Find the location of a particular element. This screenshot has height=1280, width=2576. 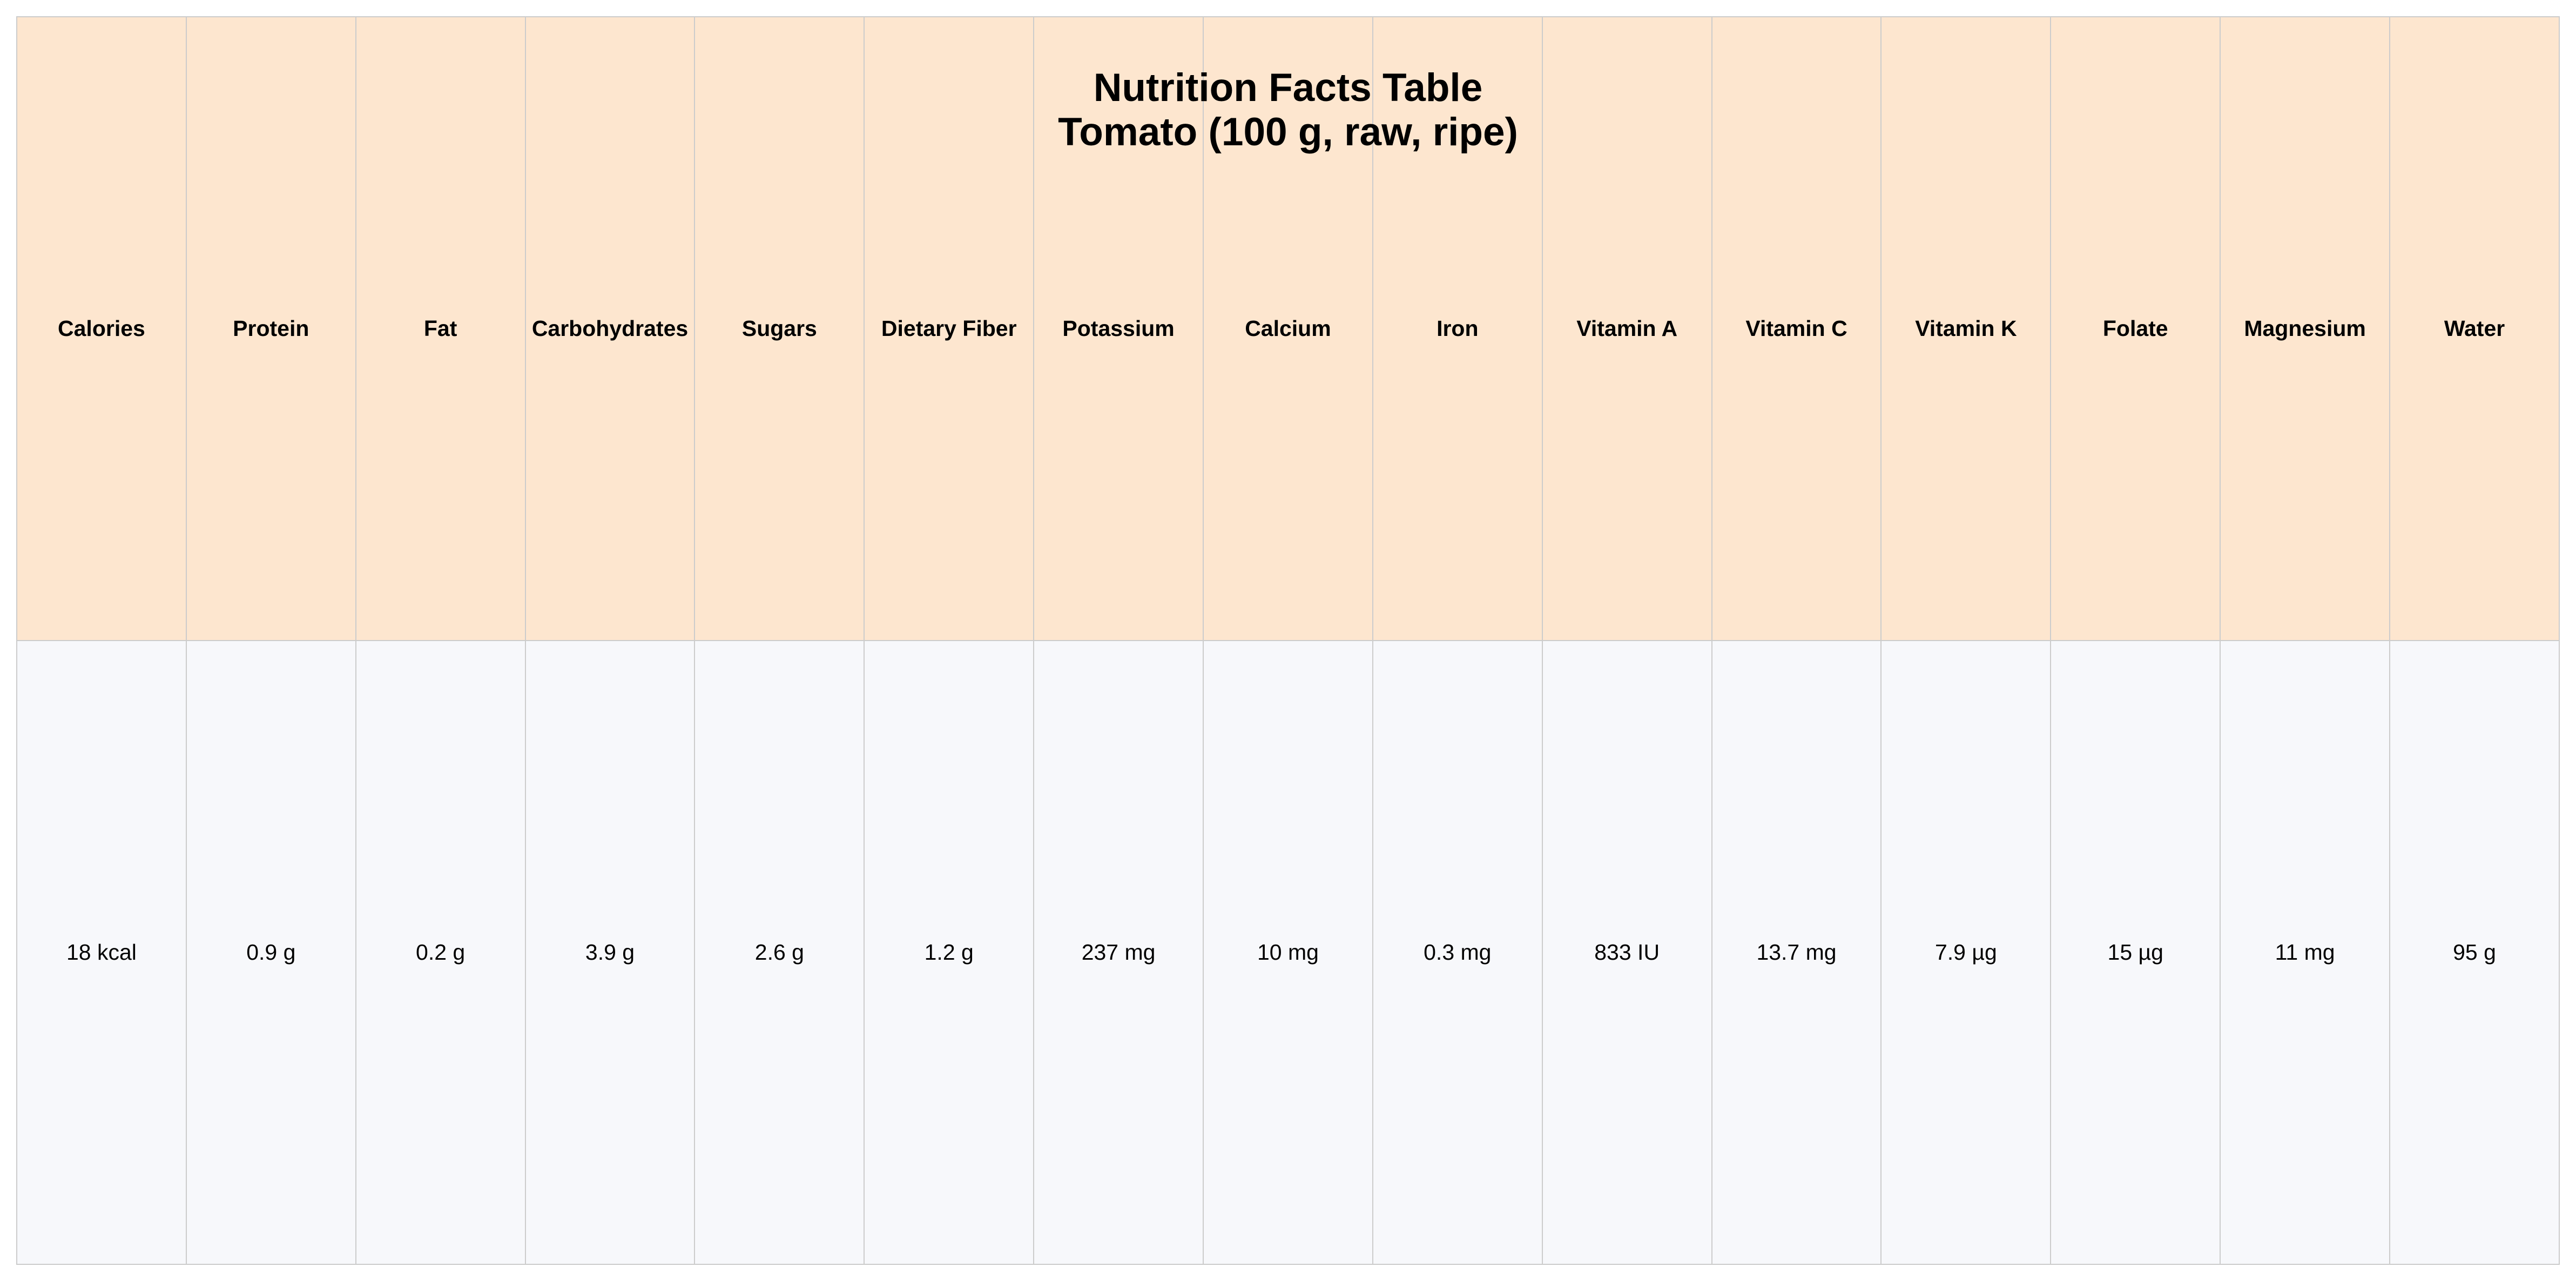

table-cell: 0.9 g is located at coordinates (270, 952).